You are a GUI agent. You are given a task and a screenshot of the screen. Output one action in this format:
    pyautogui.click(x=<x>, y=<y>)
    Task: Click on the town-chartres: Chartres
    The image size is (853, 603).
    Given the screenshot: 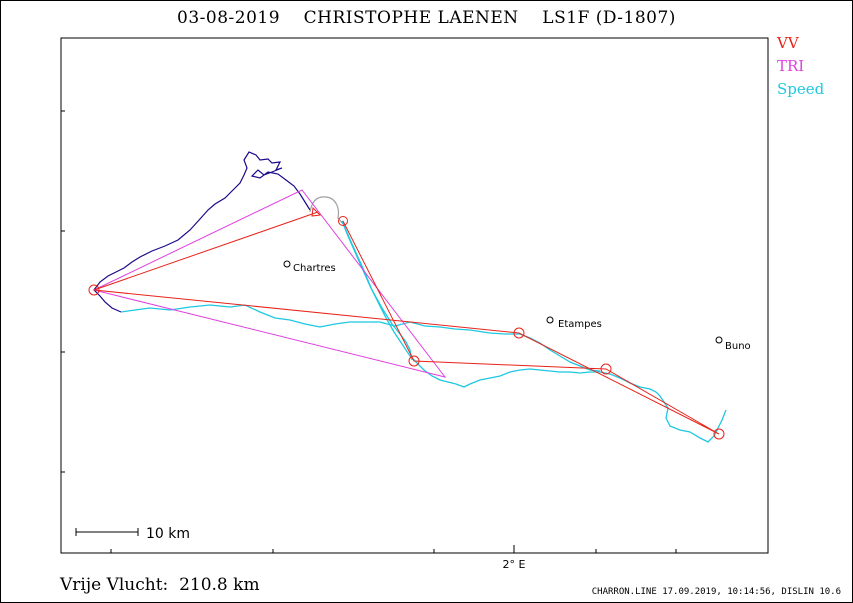 What is the action you would take?
    pyautogui.click(x=309, y=267)
    